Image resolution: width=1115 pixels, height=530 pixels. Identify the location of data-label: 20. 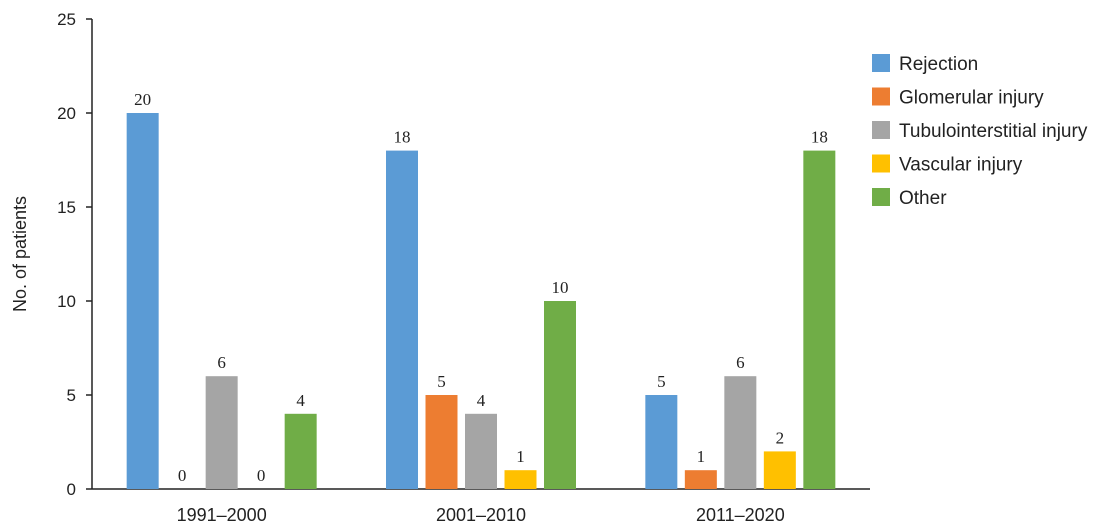
(142, 99).